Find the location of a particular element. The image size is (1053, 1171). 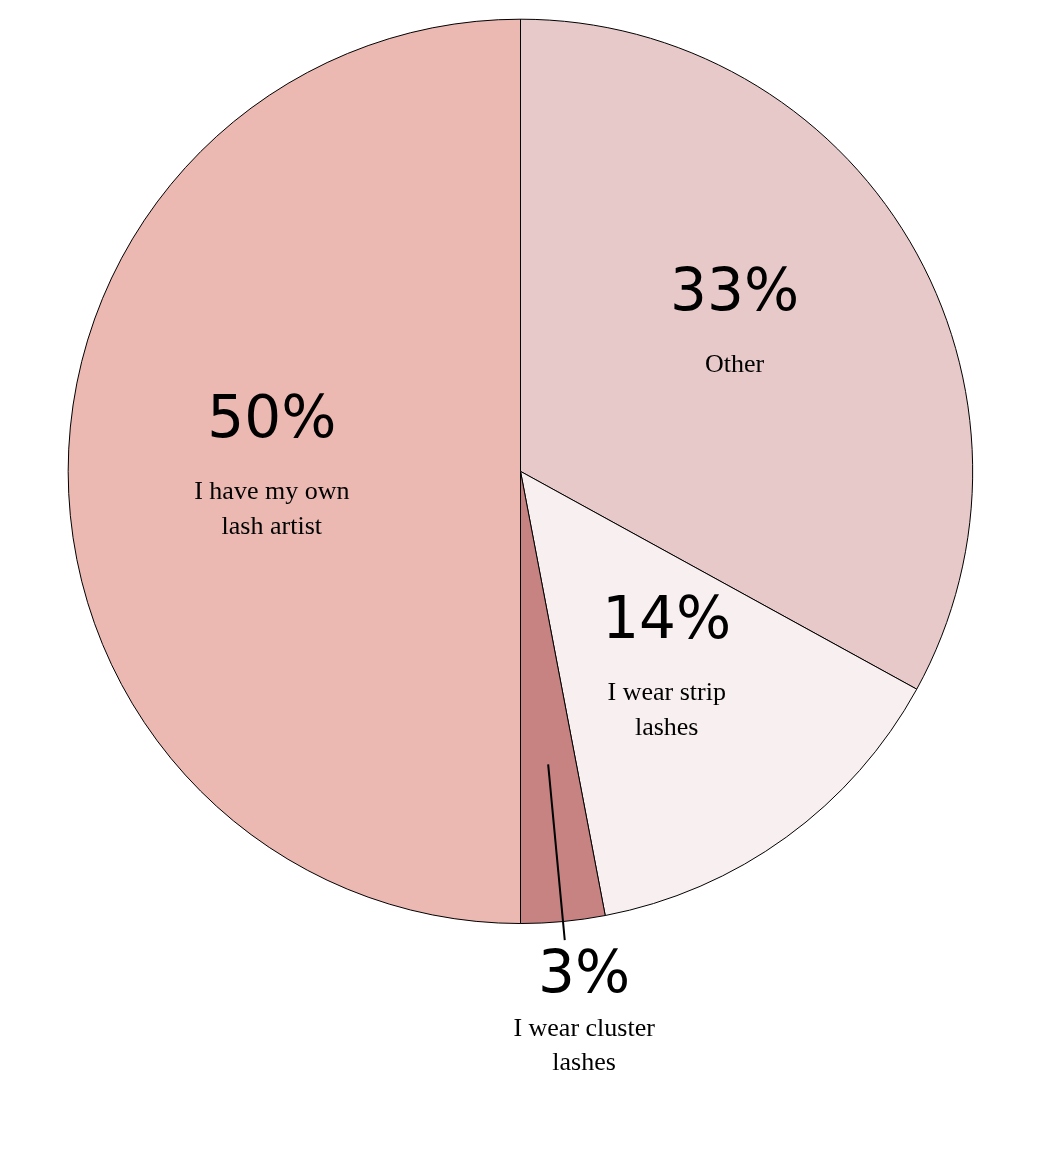

slice-label: Other is located at coordinates (734, 364).